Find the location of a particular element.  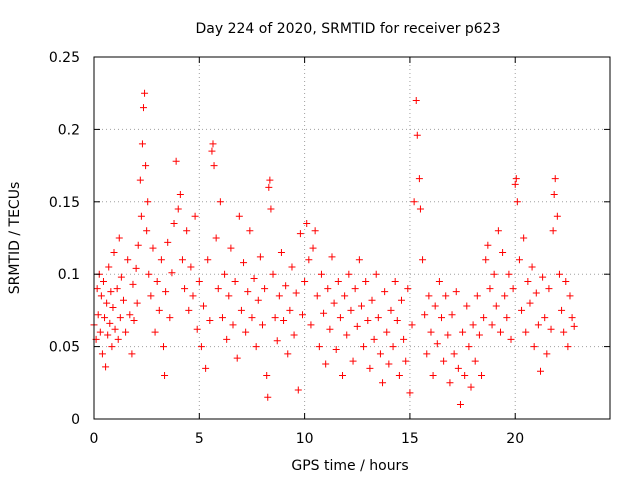

x-axis-label: GPS time / hours is located at coordinates (349, 466).